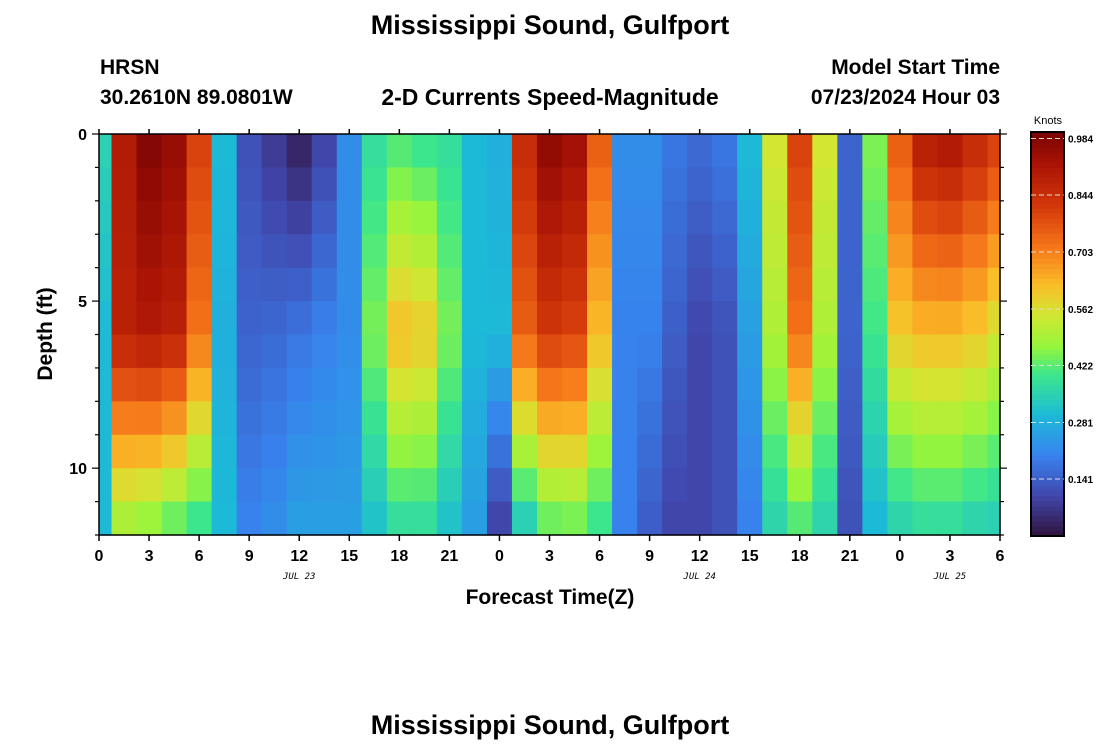 Image resolution: width=1100 pixels, height=750 pixels. What do you see at coordinates (1080, 367) in the screenshot?
I see `colorbar-tick-label: 0.422` at bounding box center [1080, 367].